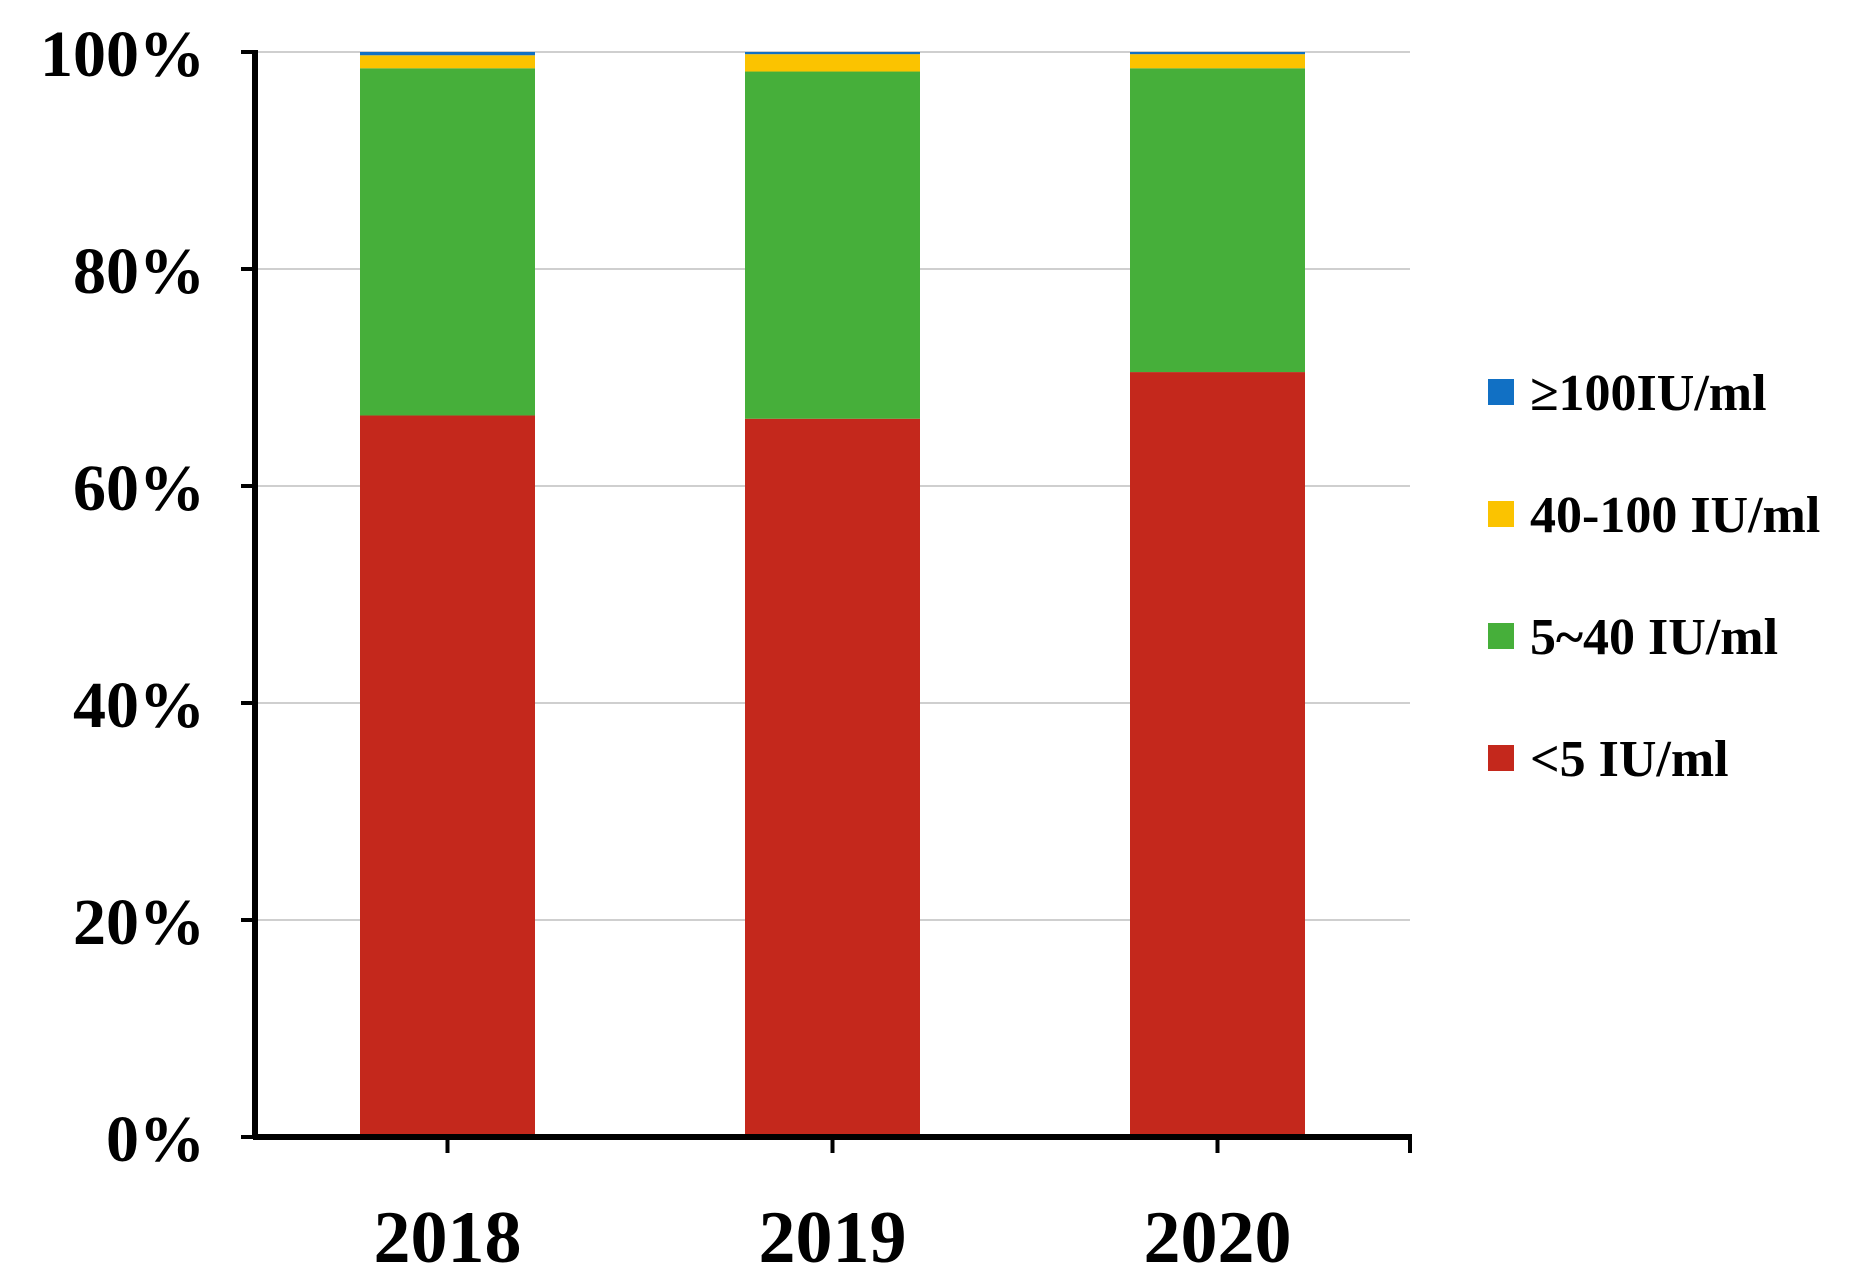 The height and width of the screenshot is (1279, 1866). I want to click on legend-label: 5~40 IU/ml, so click(1654, 637).